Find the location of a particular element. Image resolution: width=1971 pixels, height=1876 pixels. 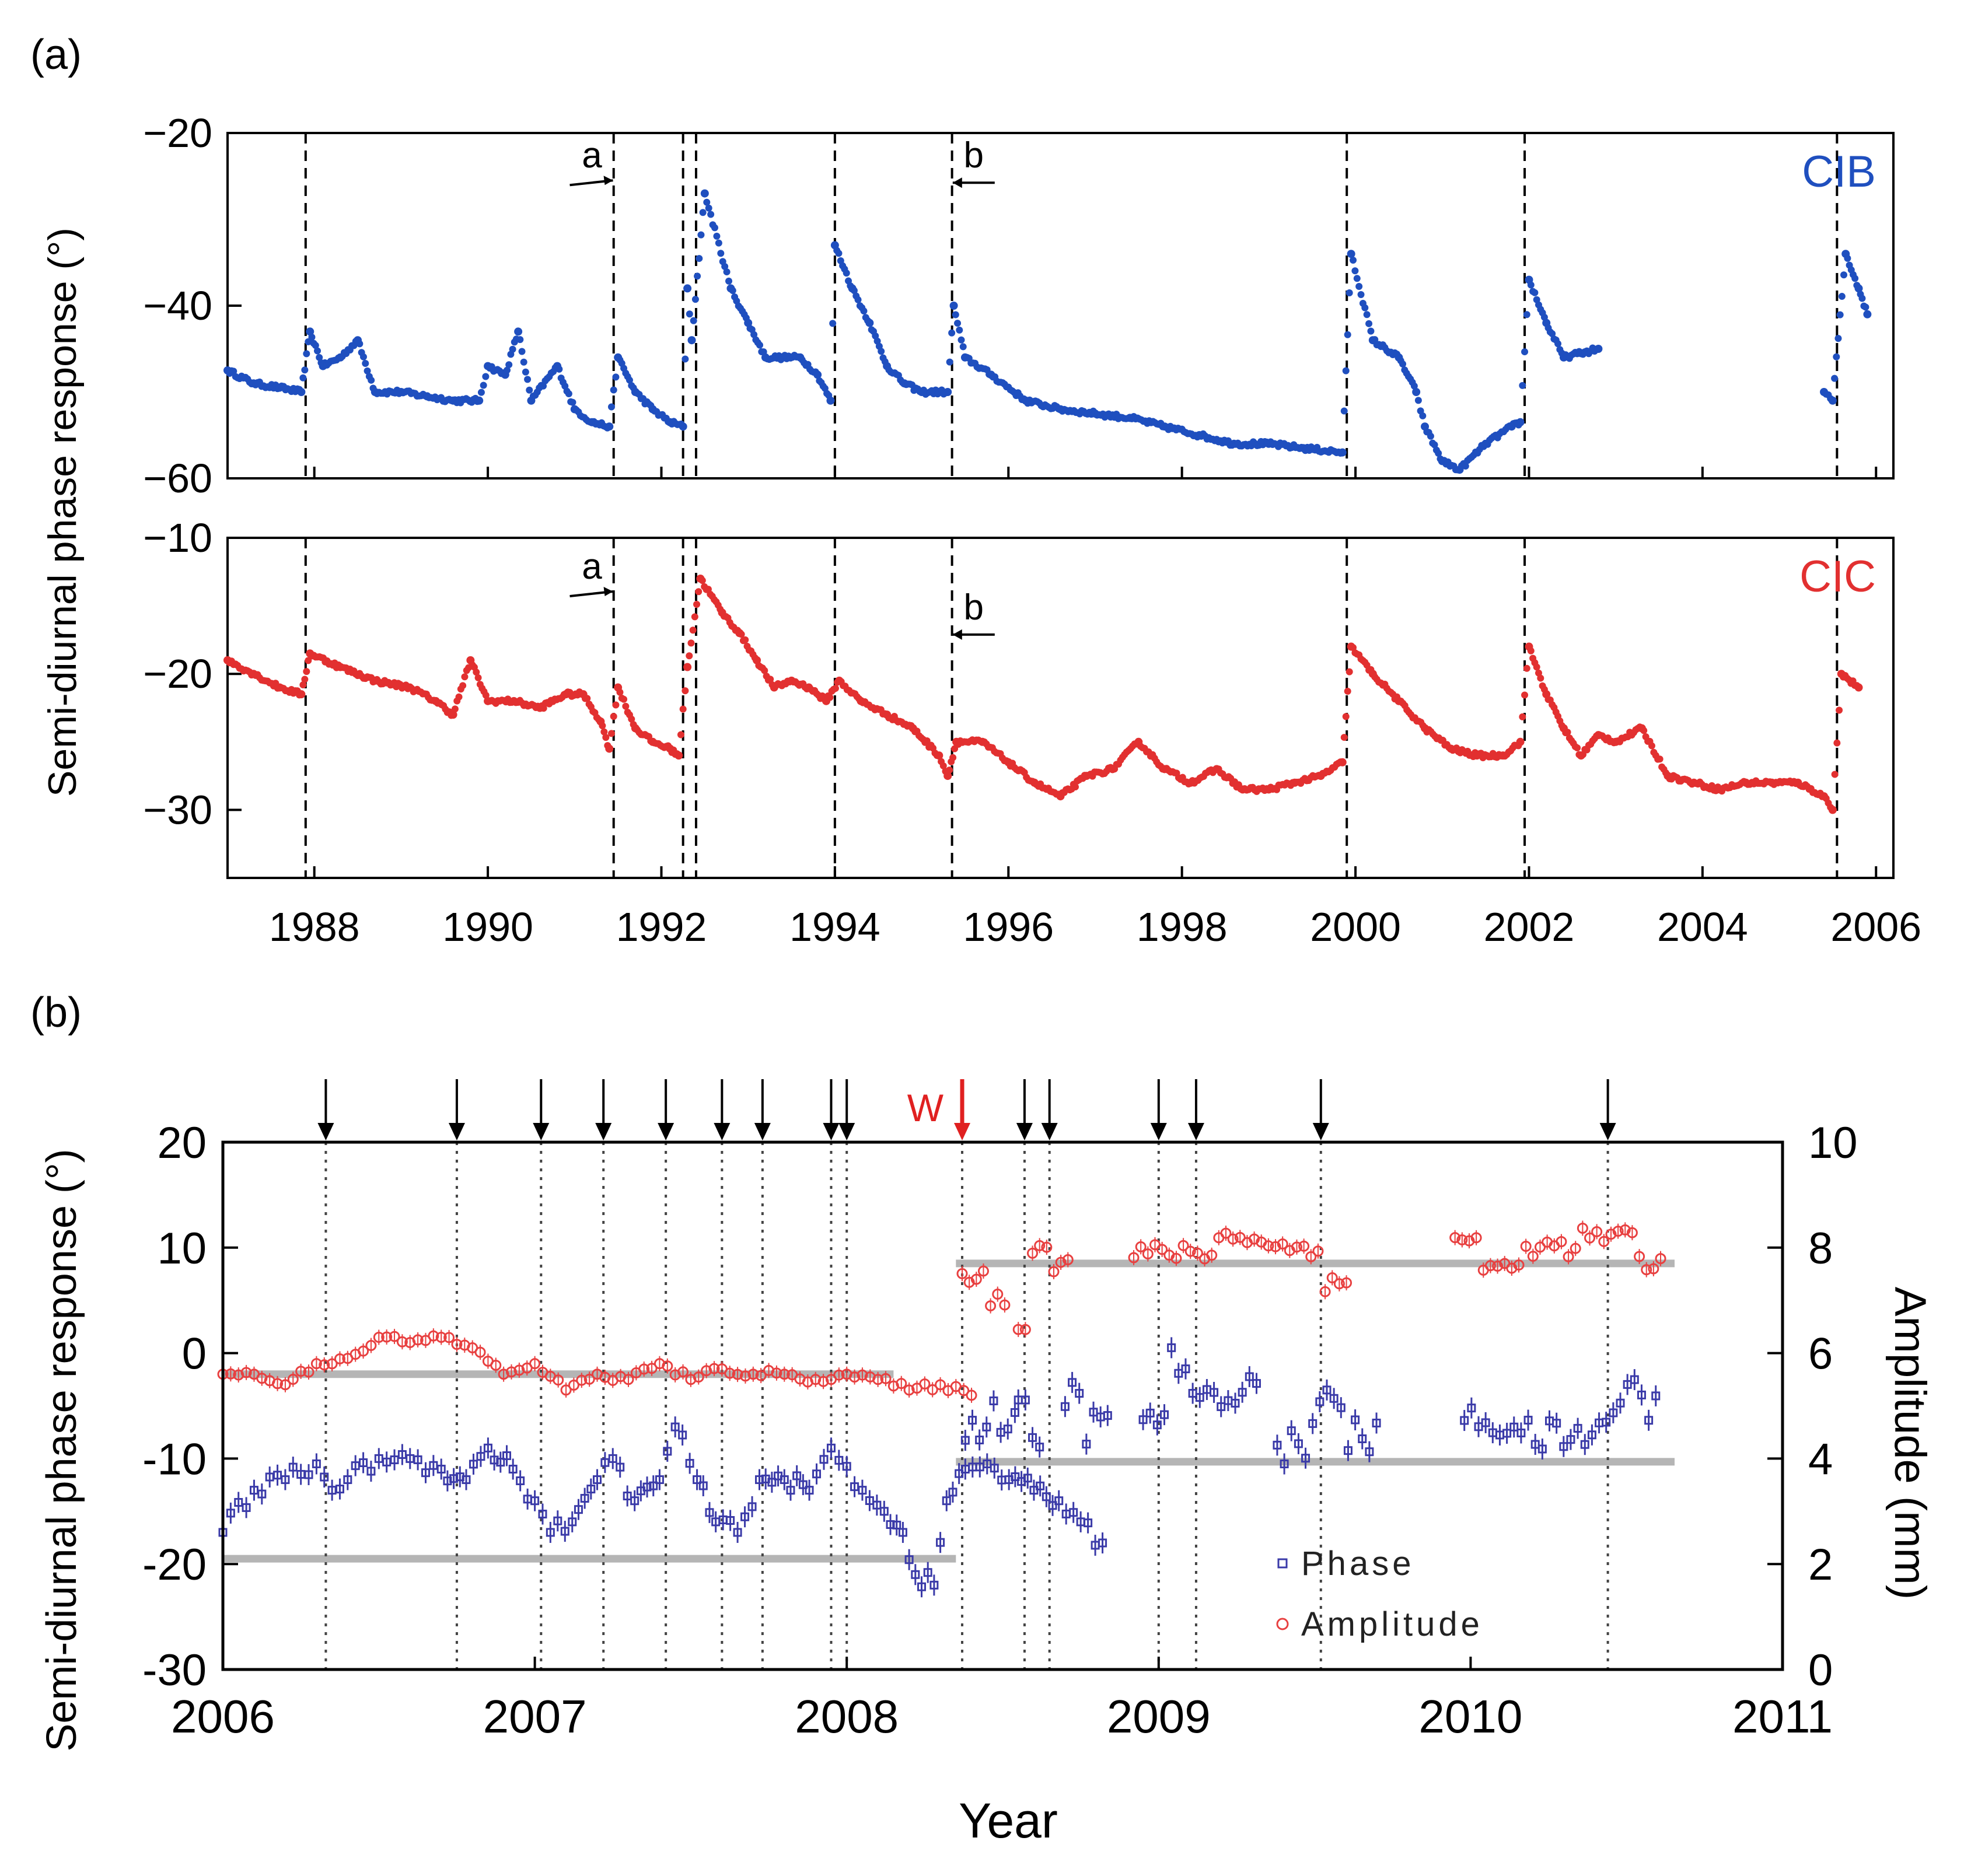

panel-a-top-series-label: CIB is located at coordinates (1839, 172).